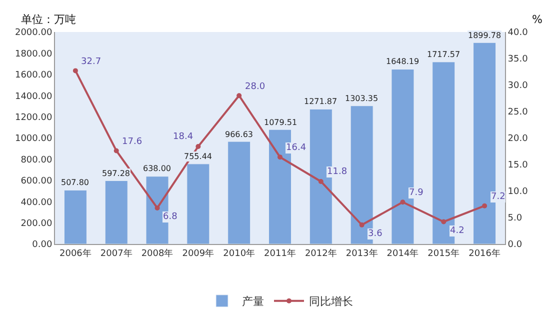  What do you see at coordinates (518, 59) in the screenshot?
I see `y2-tick-label: 35.0` at bounding box center [518, 59].